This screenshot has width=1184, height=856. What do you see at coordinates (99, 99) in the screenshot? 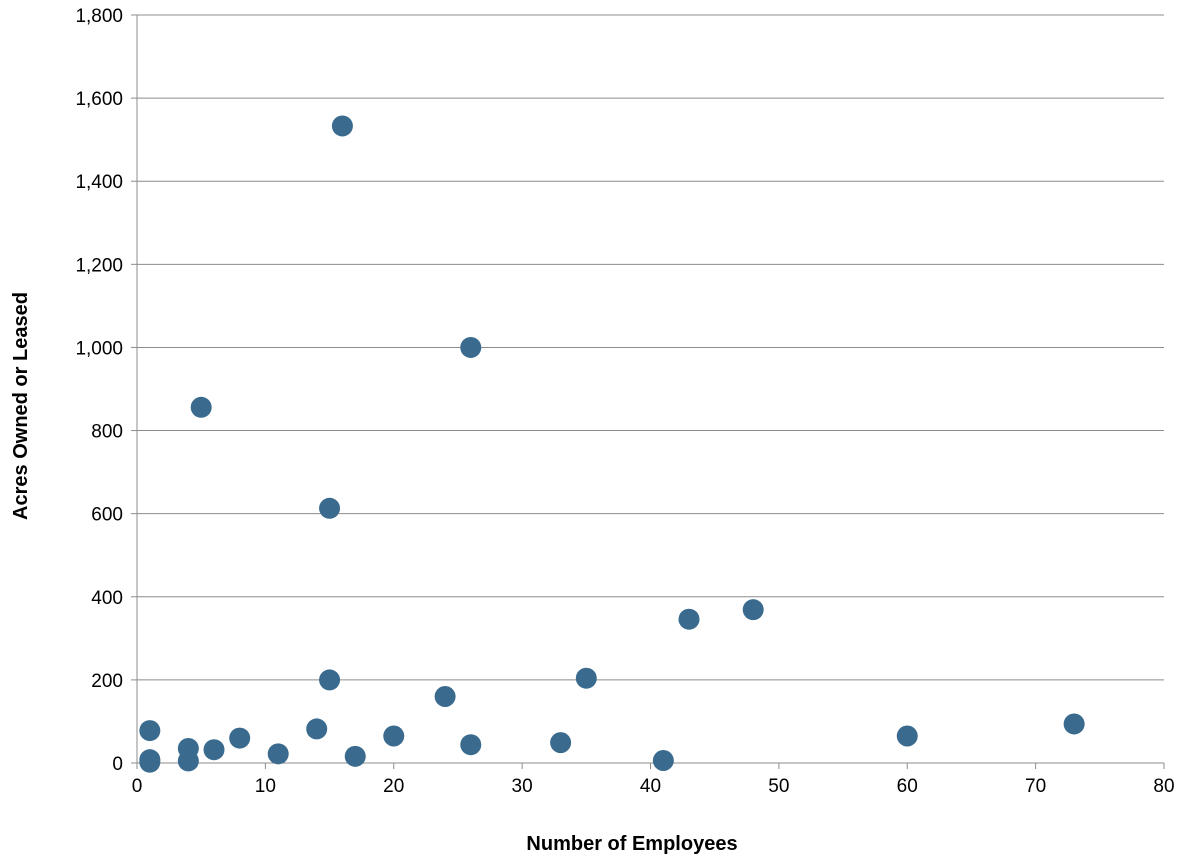
I see `y-tick-label: 1,600` at bounding box center [99, 99].